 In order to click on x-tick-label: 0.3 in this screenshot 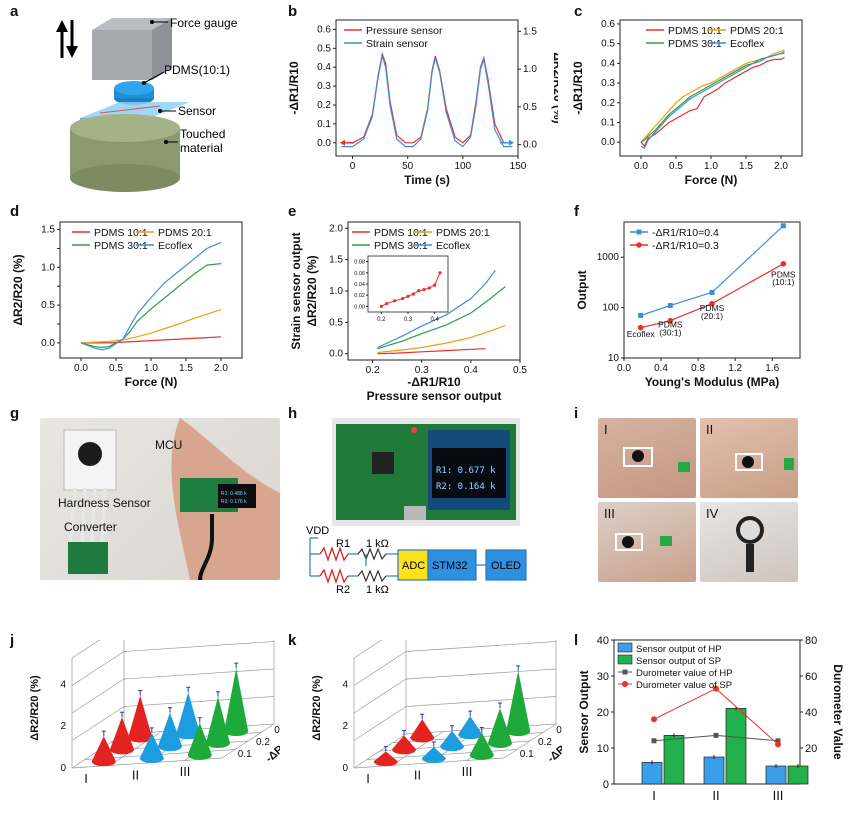, I will do `click(422, 370)`.